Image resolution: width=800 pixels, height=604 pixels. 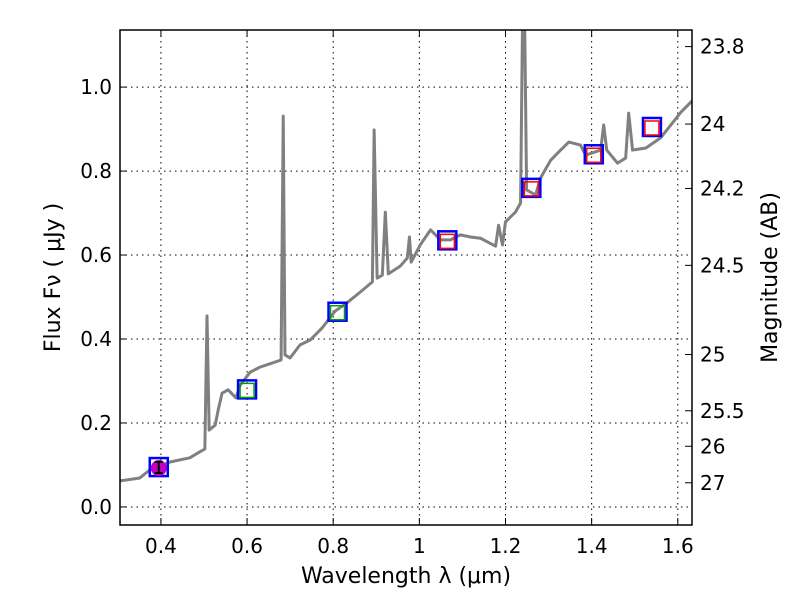 What do you see at coordinates (96, 255) in the screenshot?
I see `y-tick-label: 0.6` at bounding box center [96, 255].